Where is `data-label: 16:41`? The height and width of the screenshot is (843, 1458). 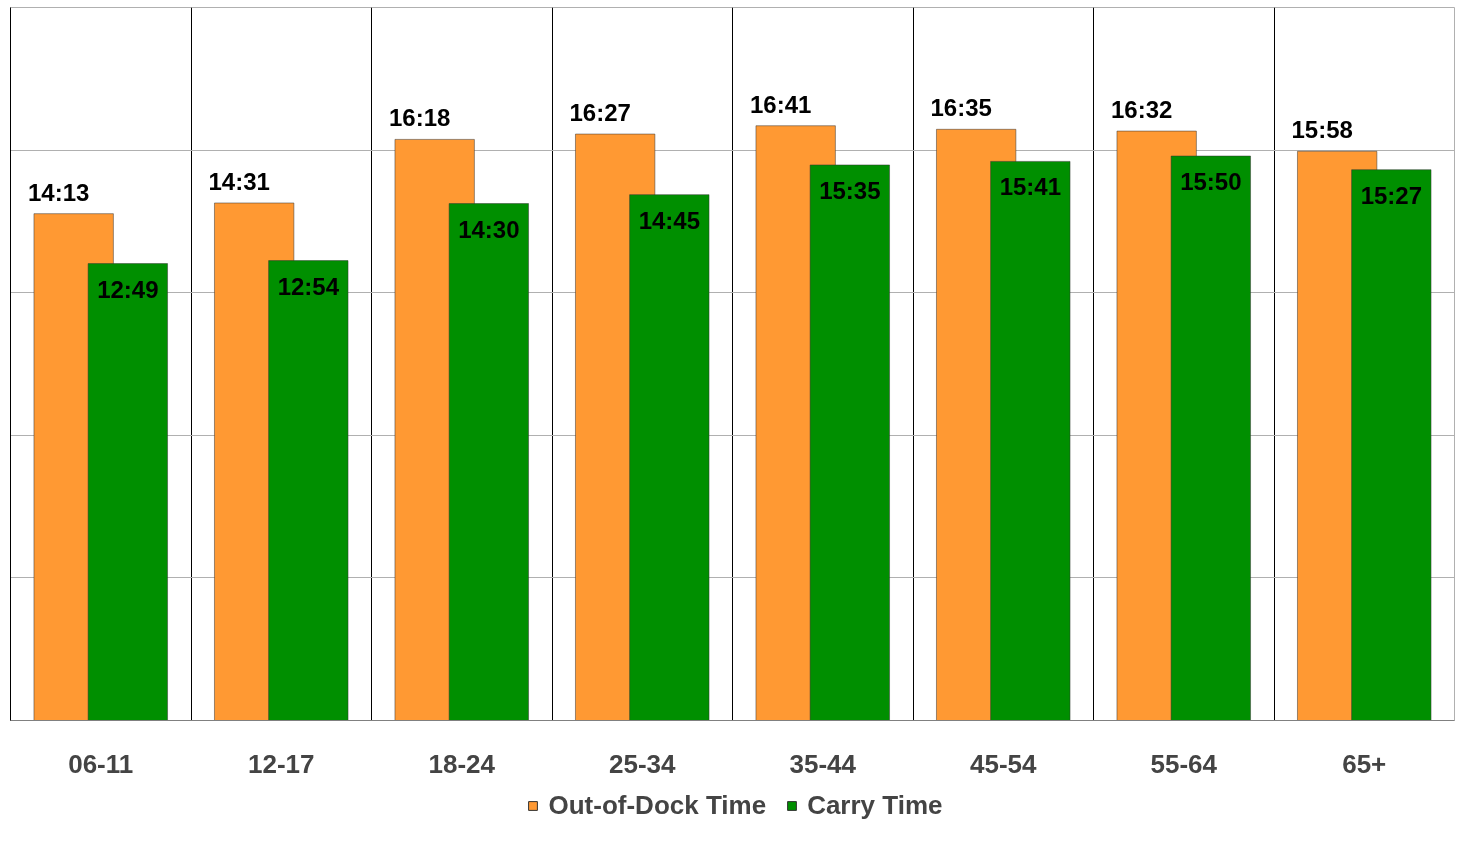 data-label: 16:41 is located at coordinates (780, 104).